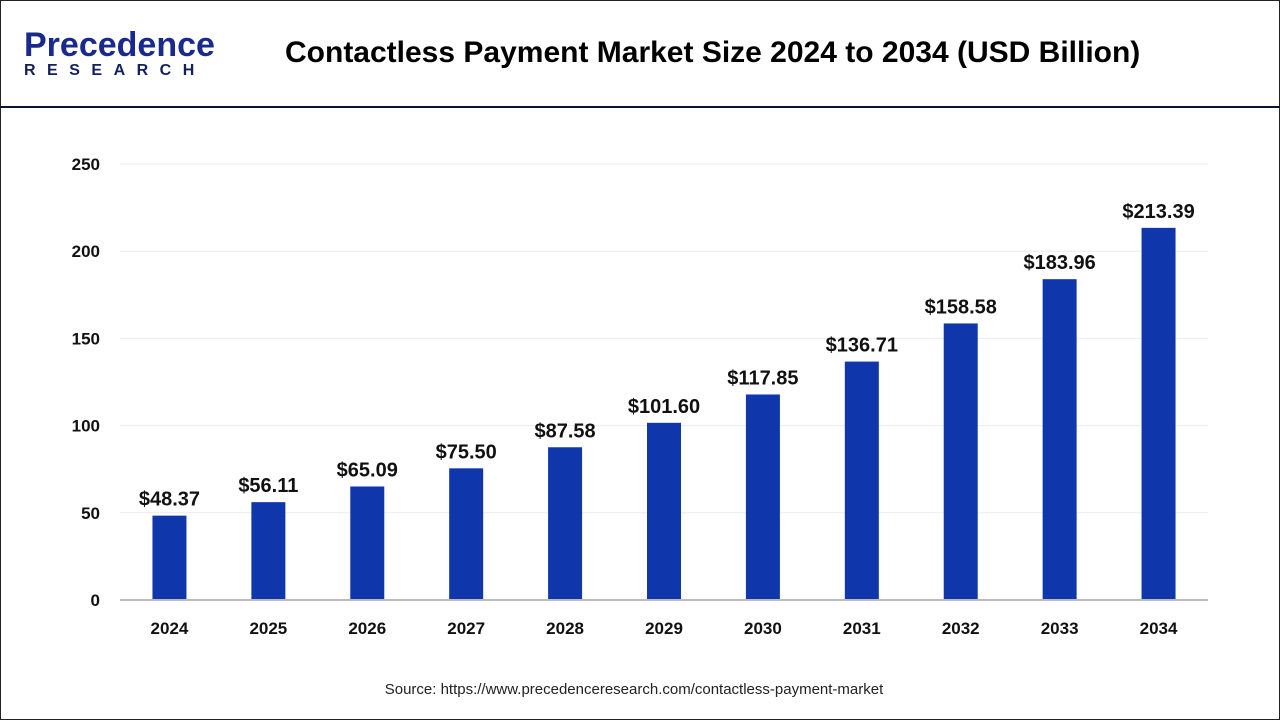  What do you see at coordinates (86, 251) in the screenshot?
I see `y-tick-label: 200` at bounding box center [86, 251].